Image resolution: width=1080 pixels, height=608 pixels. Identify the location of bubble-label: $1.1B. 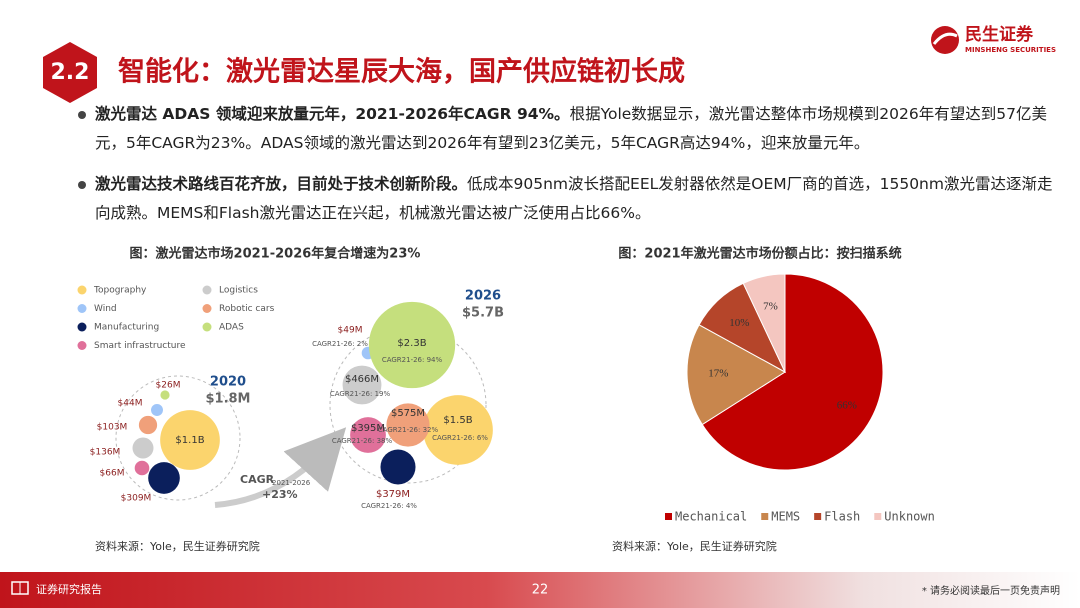
(189, 440).